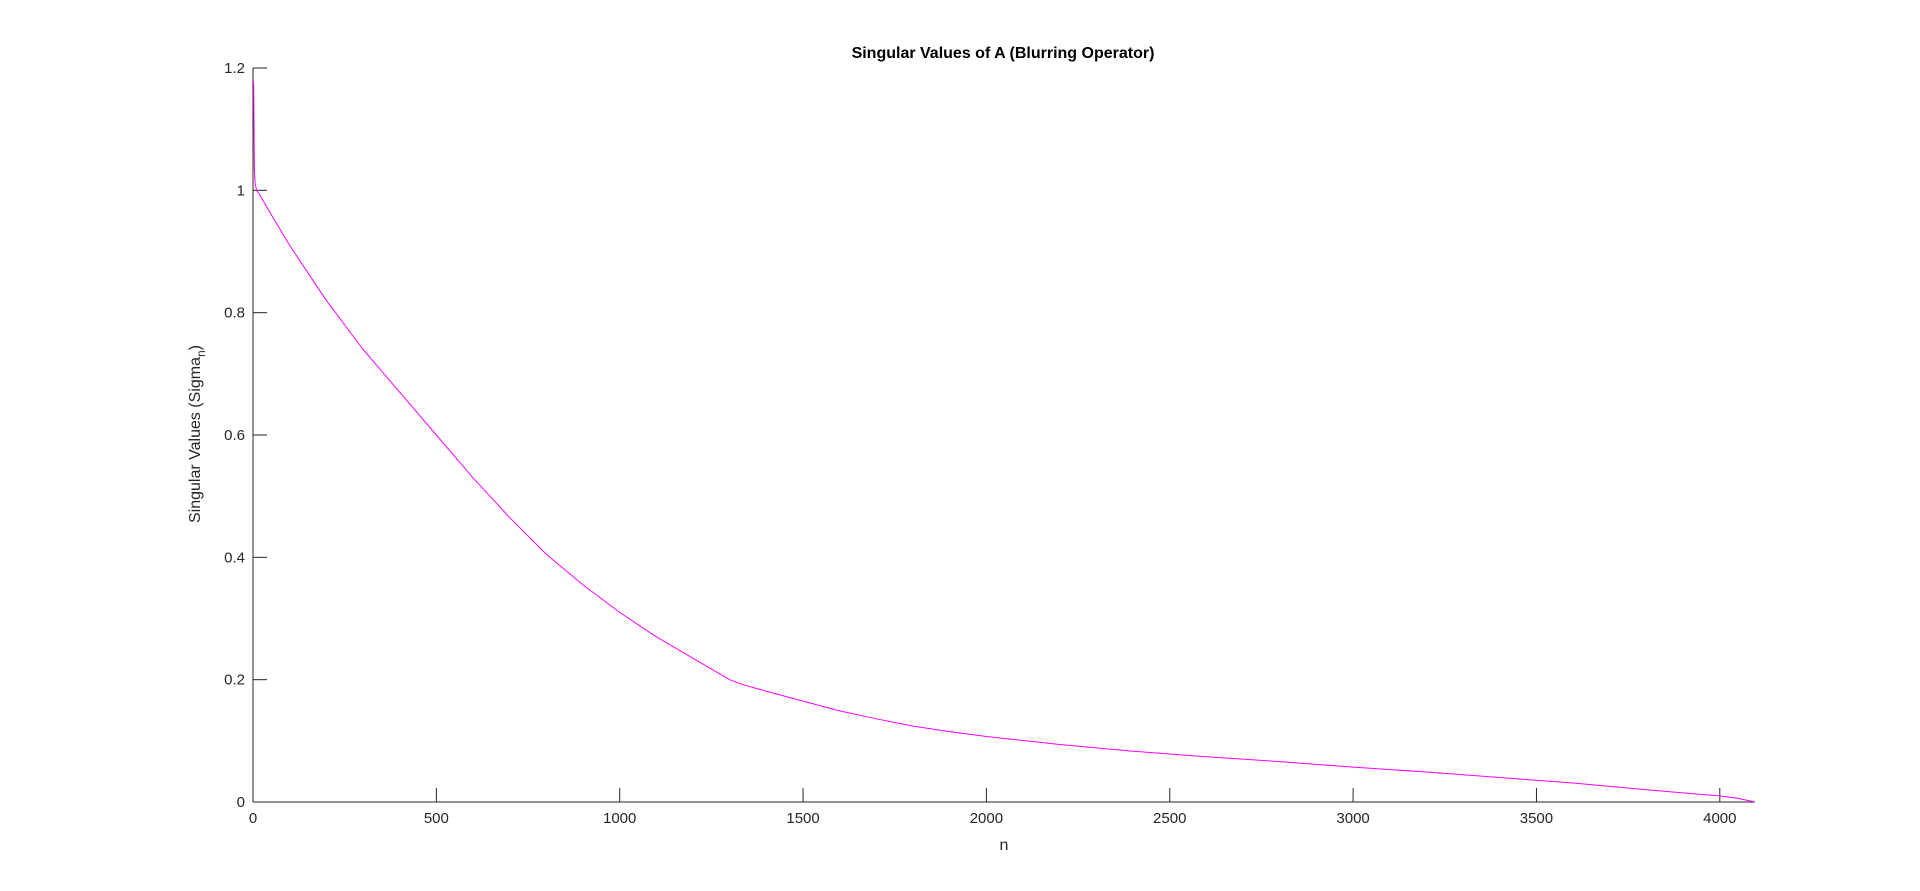 The width and height of the screenshot is (1920, 891). Describe the element at coordinates (241, 802) in the screenshot. I see `y-tick-label: 0` at that location.